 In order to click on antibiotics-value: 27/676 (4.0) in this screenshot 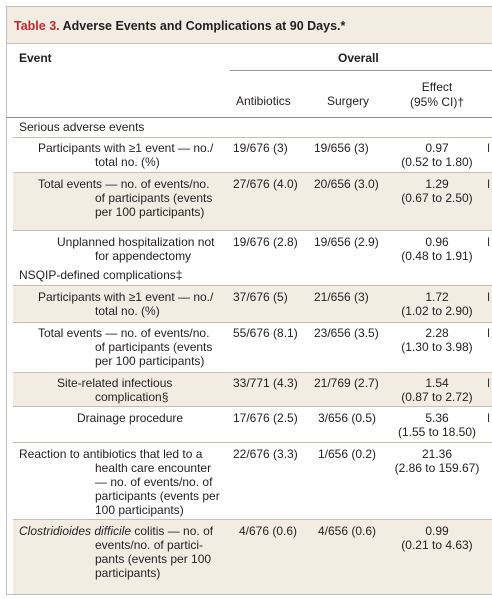, I will do `click(265, 184)`.